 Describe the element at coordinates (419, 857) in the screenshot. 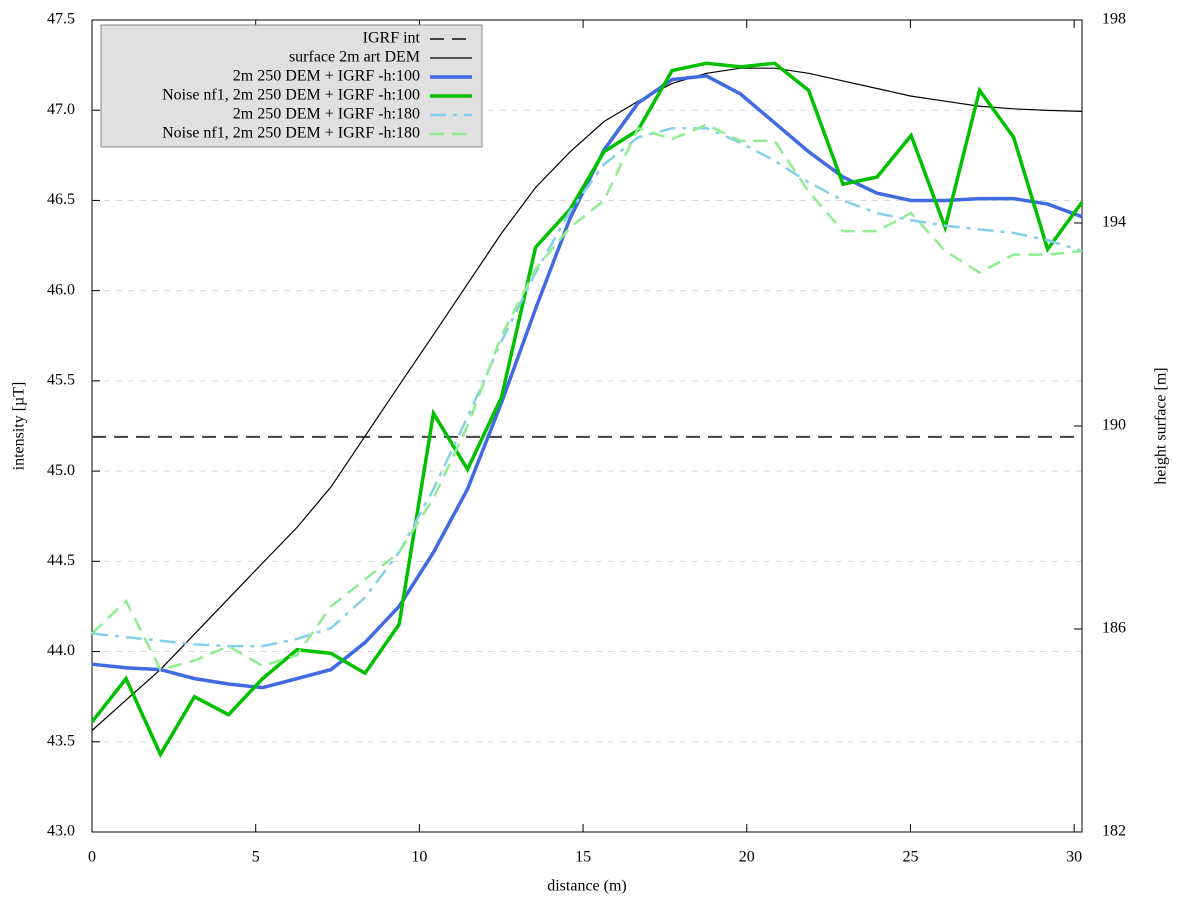

I see `x-tick-label: 10` at that location.